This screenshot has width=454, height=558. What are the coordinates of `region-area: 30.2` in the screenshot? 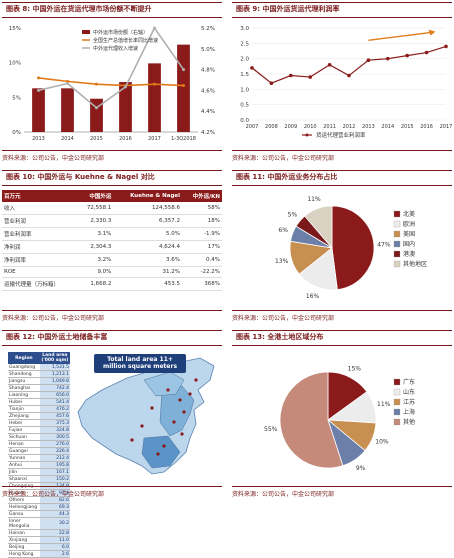 It's located at (54, 523).